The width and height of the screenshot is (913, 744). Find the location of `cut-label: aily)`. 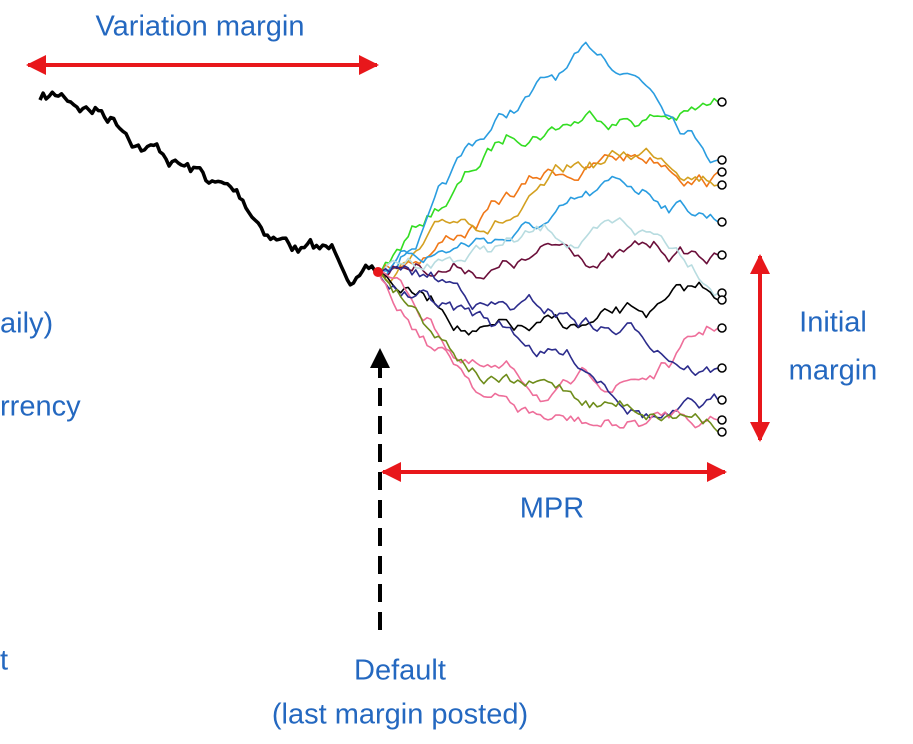

cut-label: aily) is located at coordinates (26, 324).